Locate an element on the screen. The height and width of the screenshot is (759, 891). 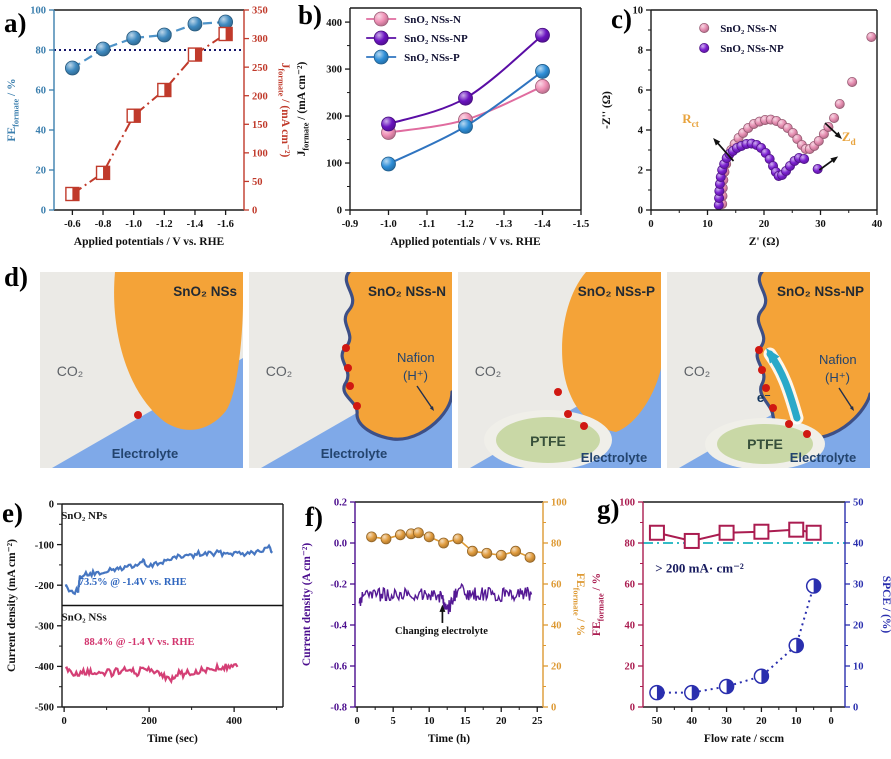
svg-text: 350 is located at coordinates (260, 11).